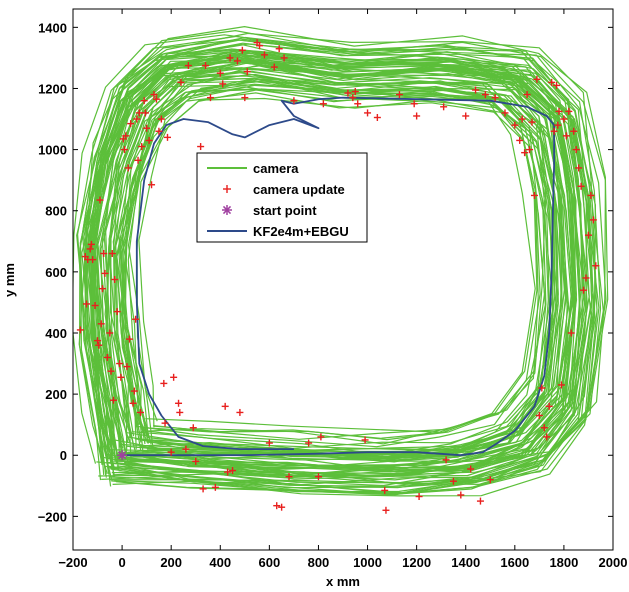 The width and height of the screenshot is (629, 592). What do you see at coordinates (367, 562) in the screenshot?
I see `x-tick-label: 1000` at bounding box center [367, 562].